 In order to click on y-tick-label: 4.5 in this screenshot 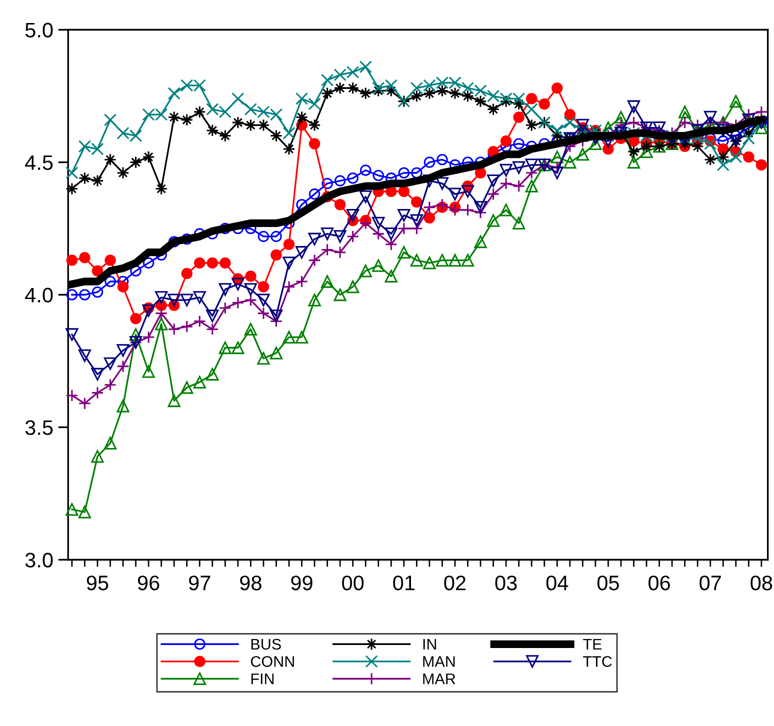, I will do `click(39, 162)`.